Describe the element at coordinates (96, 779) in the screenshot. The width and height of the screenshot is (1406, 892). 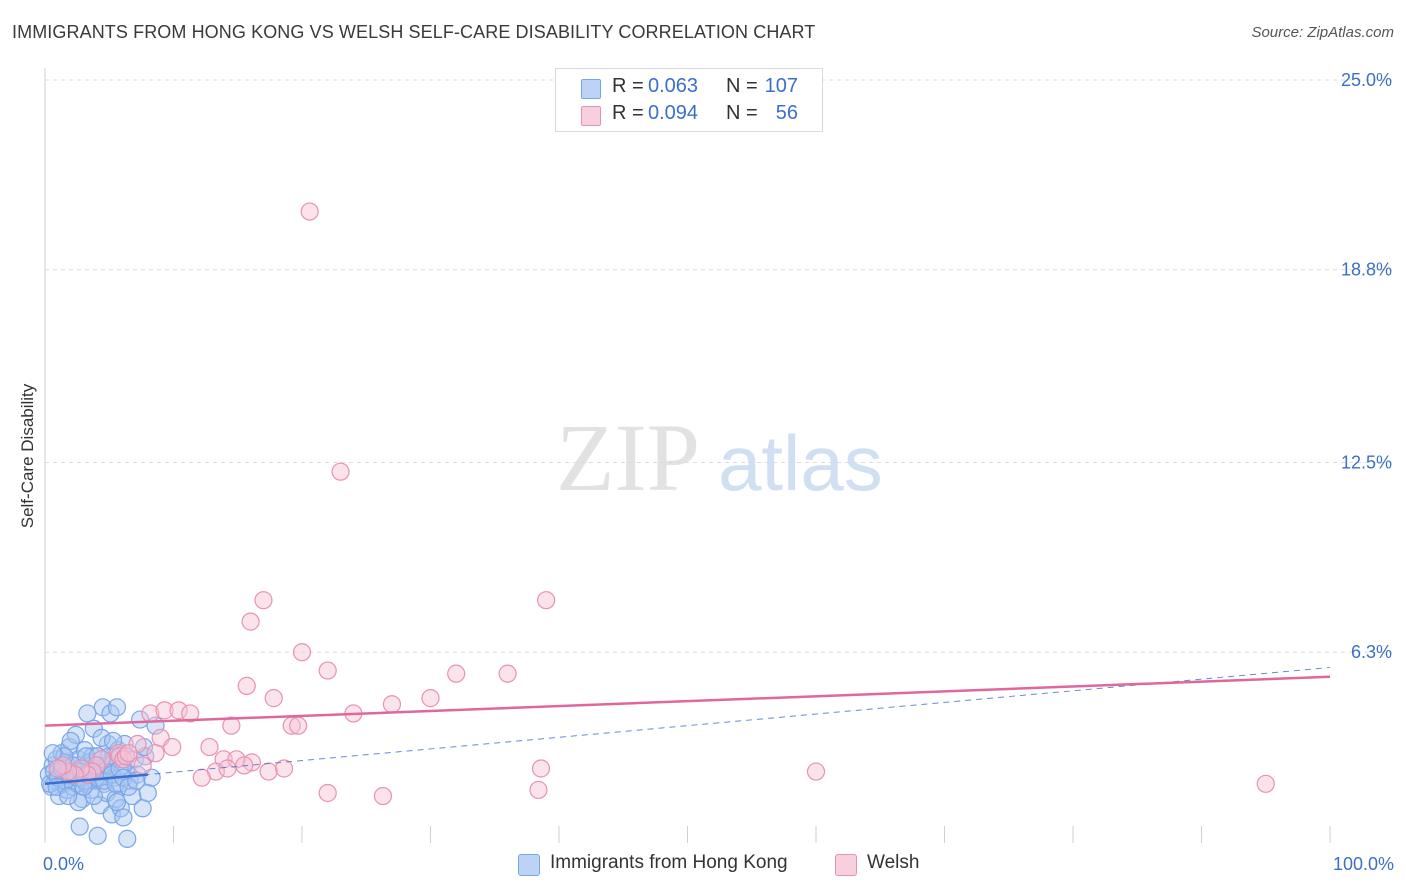
I see `hong-kong-trend-line` at that location.